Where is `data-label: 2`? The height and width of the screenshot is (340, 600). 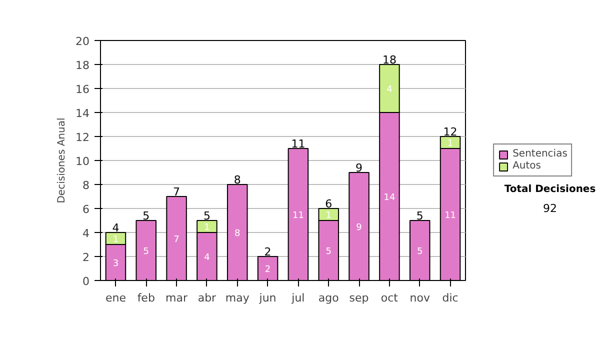
data-label: 2 is located at coordinates (267, 270).